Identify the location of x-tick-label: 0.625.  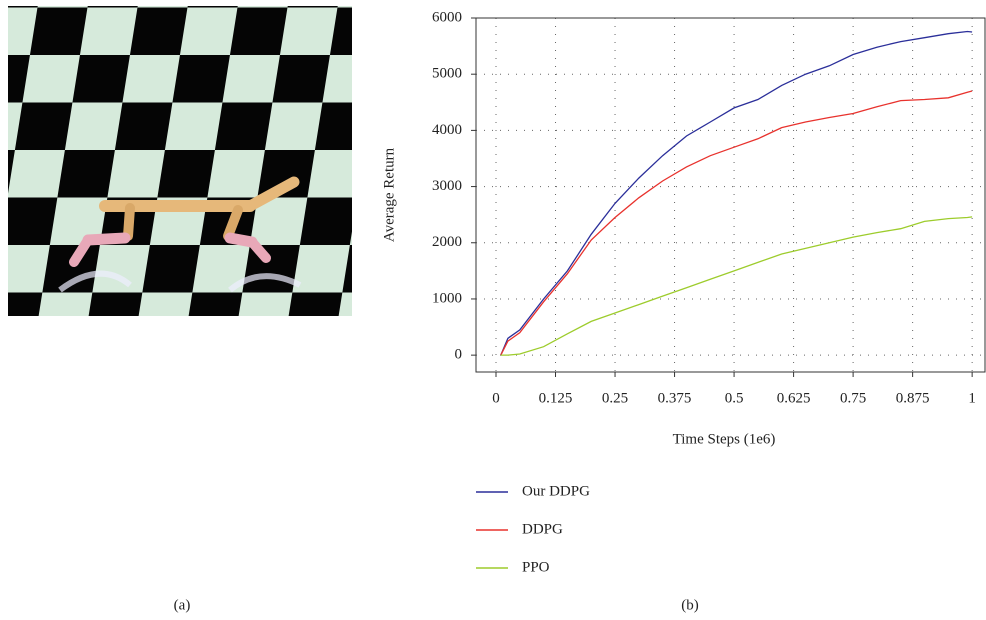
(794, 398).